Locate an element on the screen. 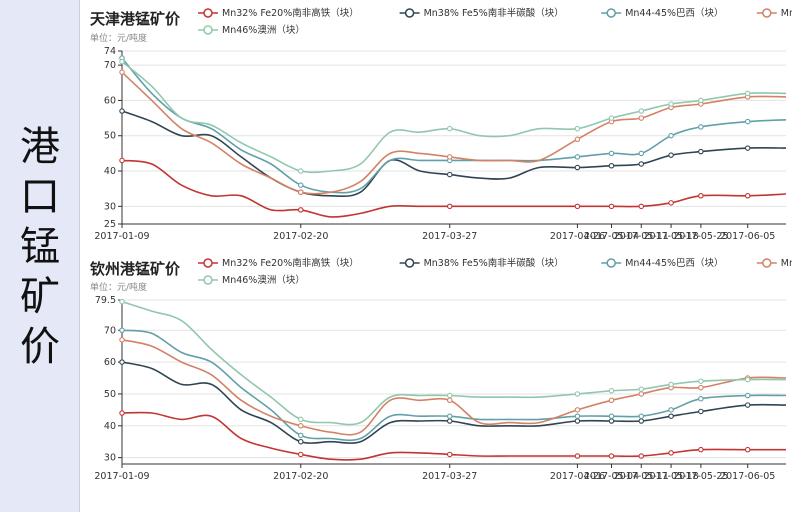 This screenshot has width=792, height=512. sidebar-title-char: 价 is located at coordinates (40, 347).